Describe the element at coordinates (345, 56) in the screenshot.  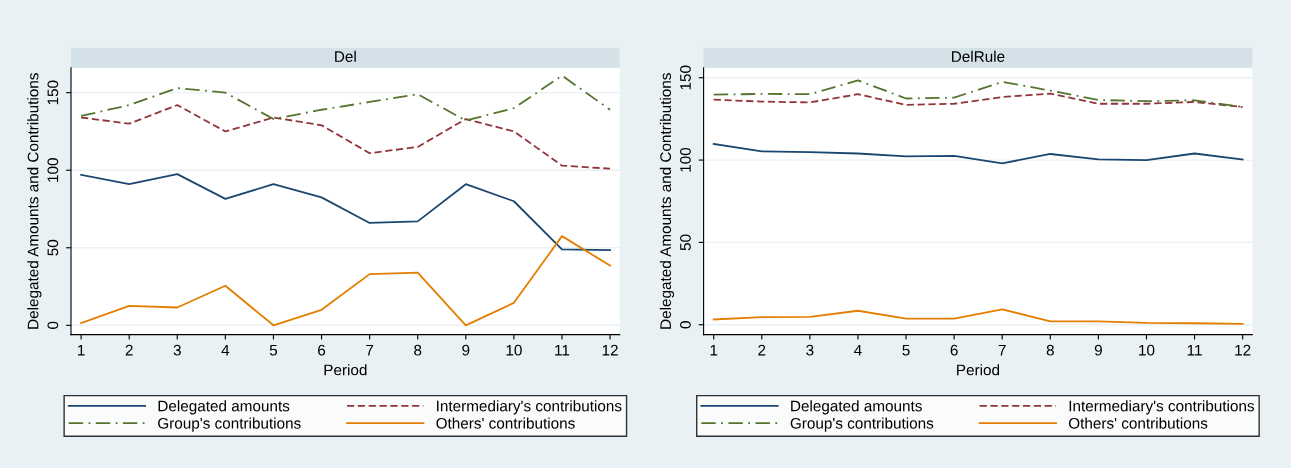
I see `chart-title: Del` at that location.